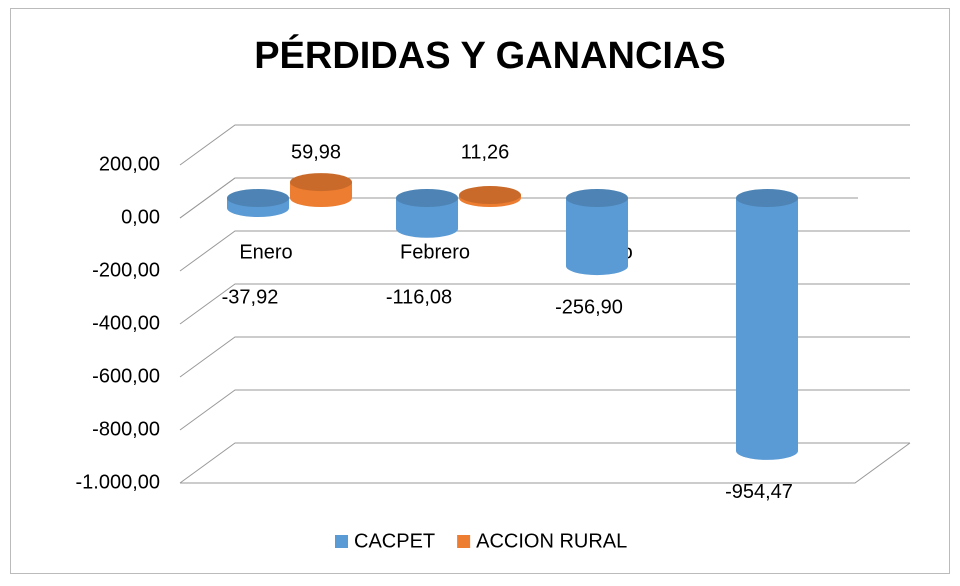 The image size is (960, 586). I want to click on zero-line, so click(207, 198).